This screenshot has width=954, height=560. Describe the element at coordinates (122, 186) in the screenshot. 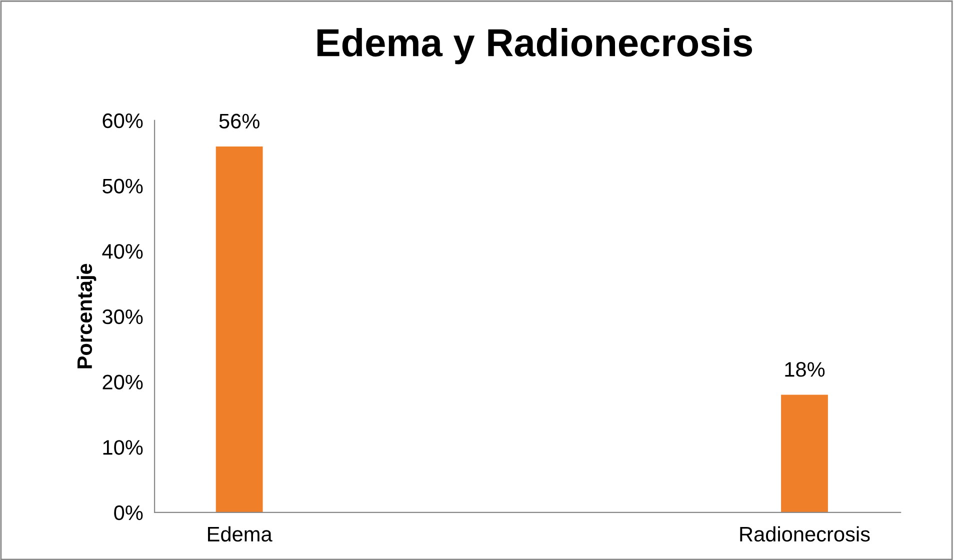

I see `y-tick-label: 50%` at that location.